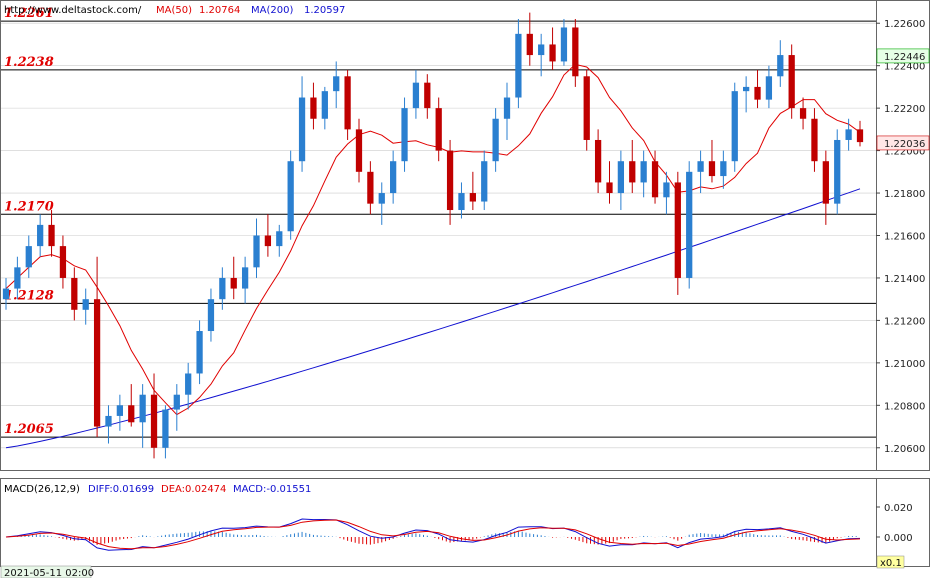  I want to click on macd-panel-frame, so click(438, 522).